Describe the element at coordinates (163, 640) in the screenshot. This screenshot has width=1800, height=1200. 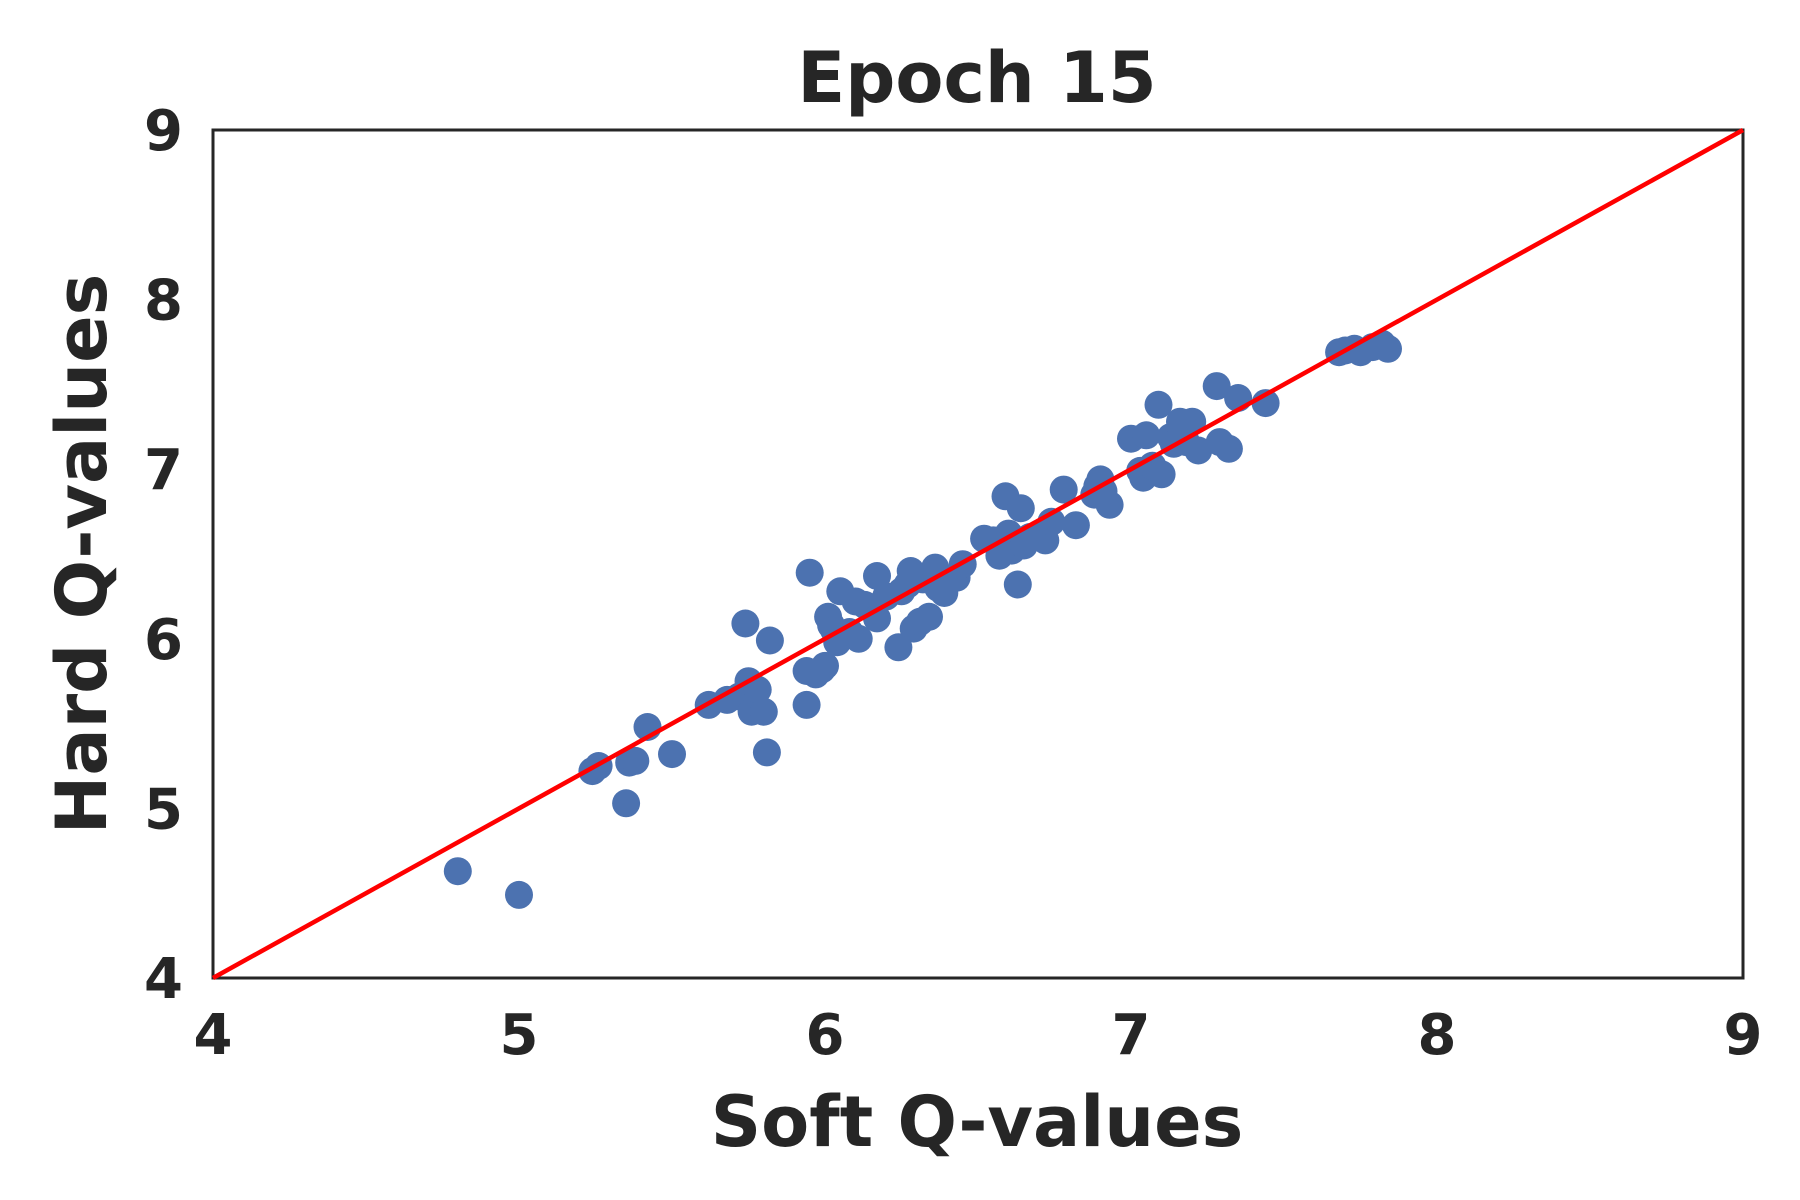
I see `y-tick-label: 6` at that location.